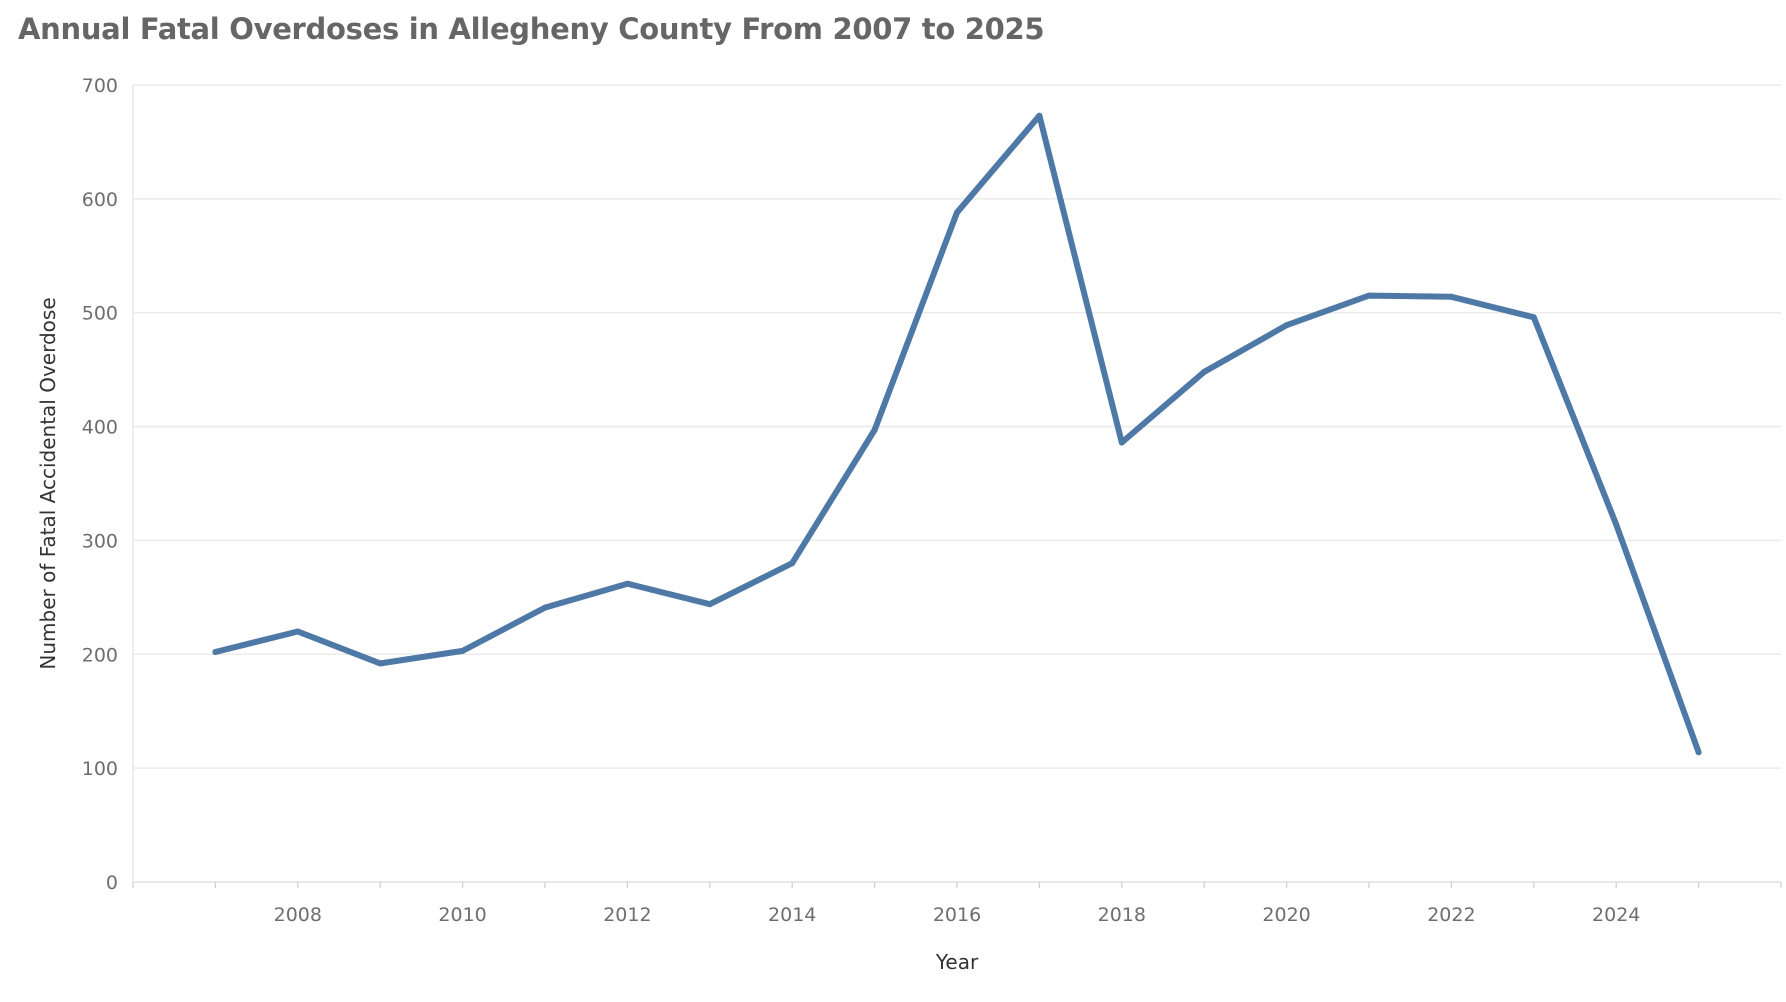 This screenshot has height=1002, width=1786. Describe the element at coordinates (48, 483) in the screenshot. I see `y-axis-title: Number of Fatal Accidental Overdose` at that location.